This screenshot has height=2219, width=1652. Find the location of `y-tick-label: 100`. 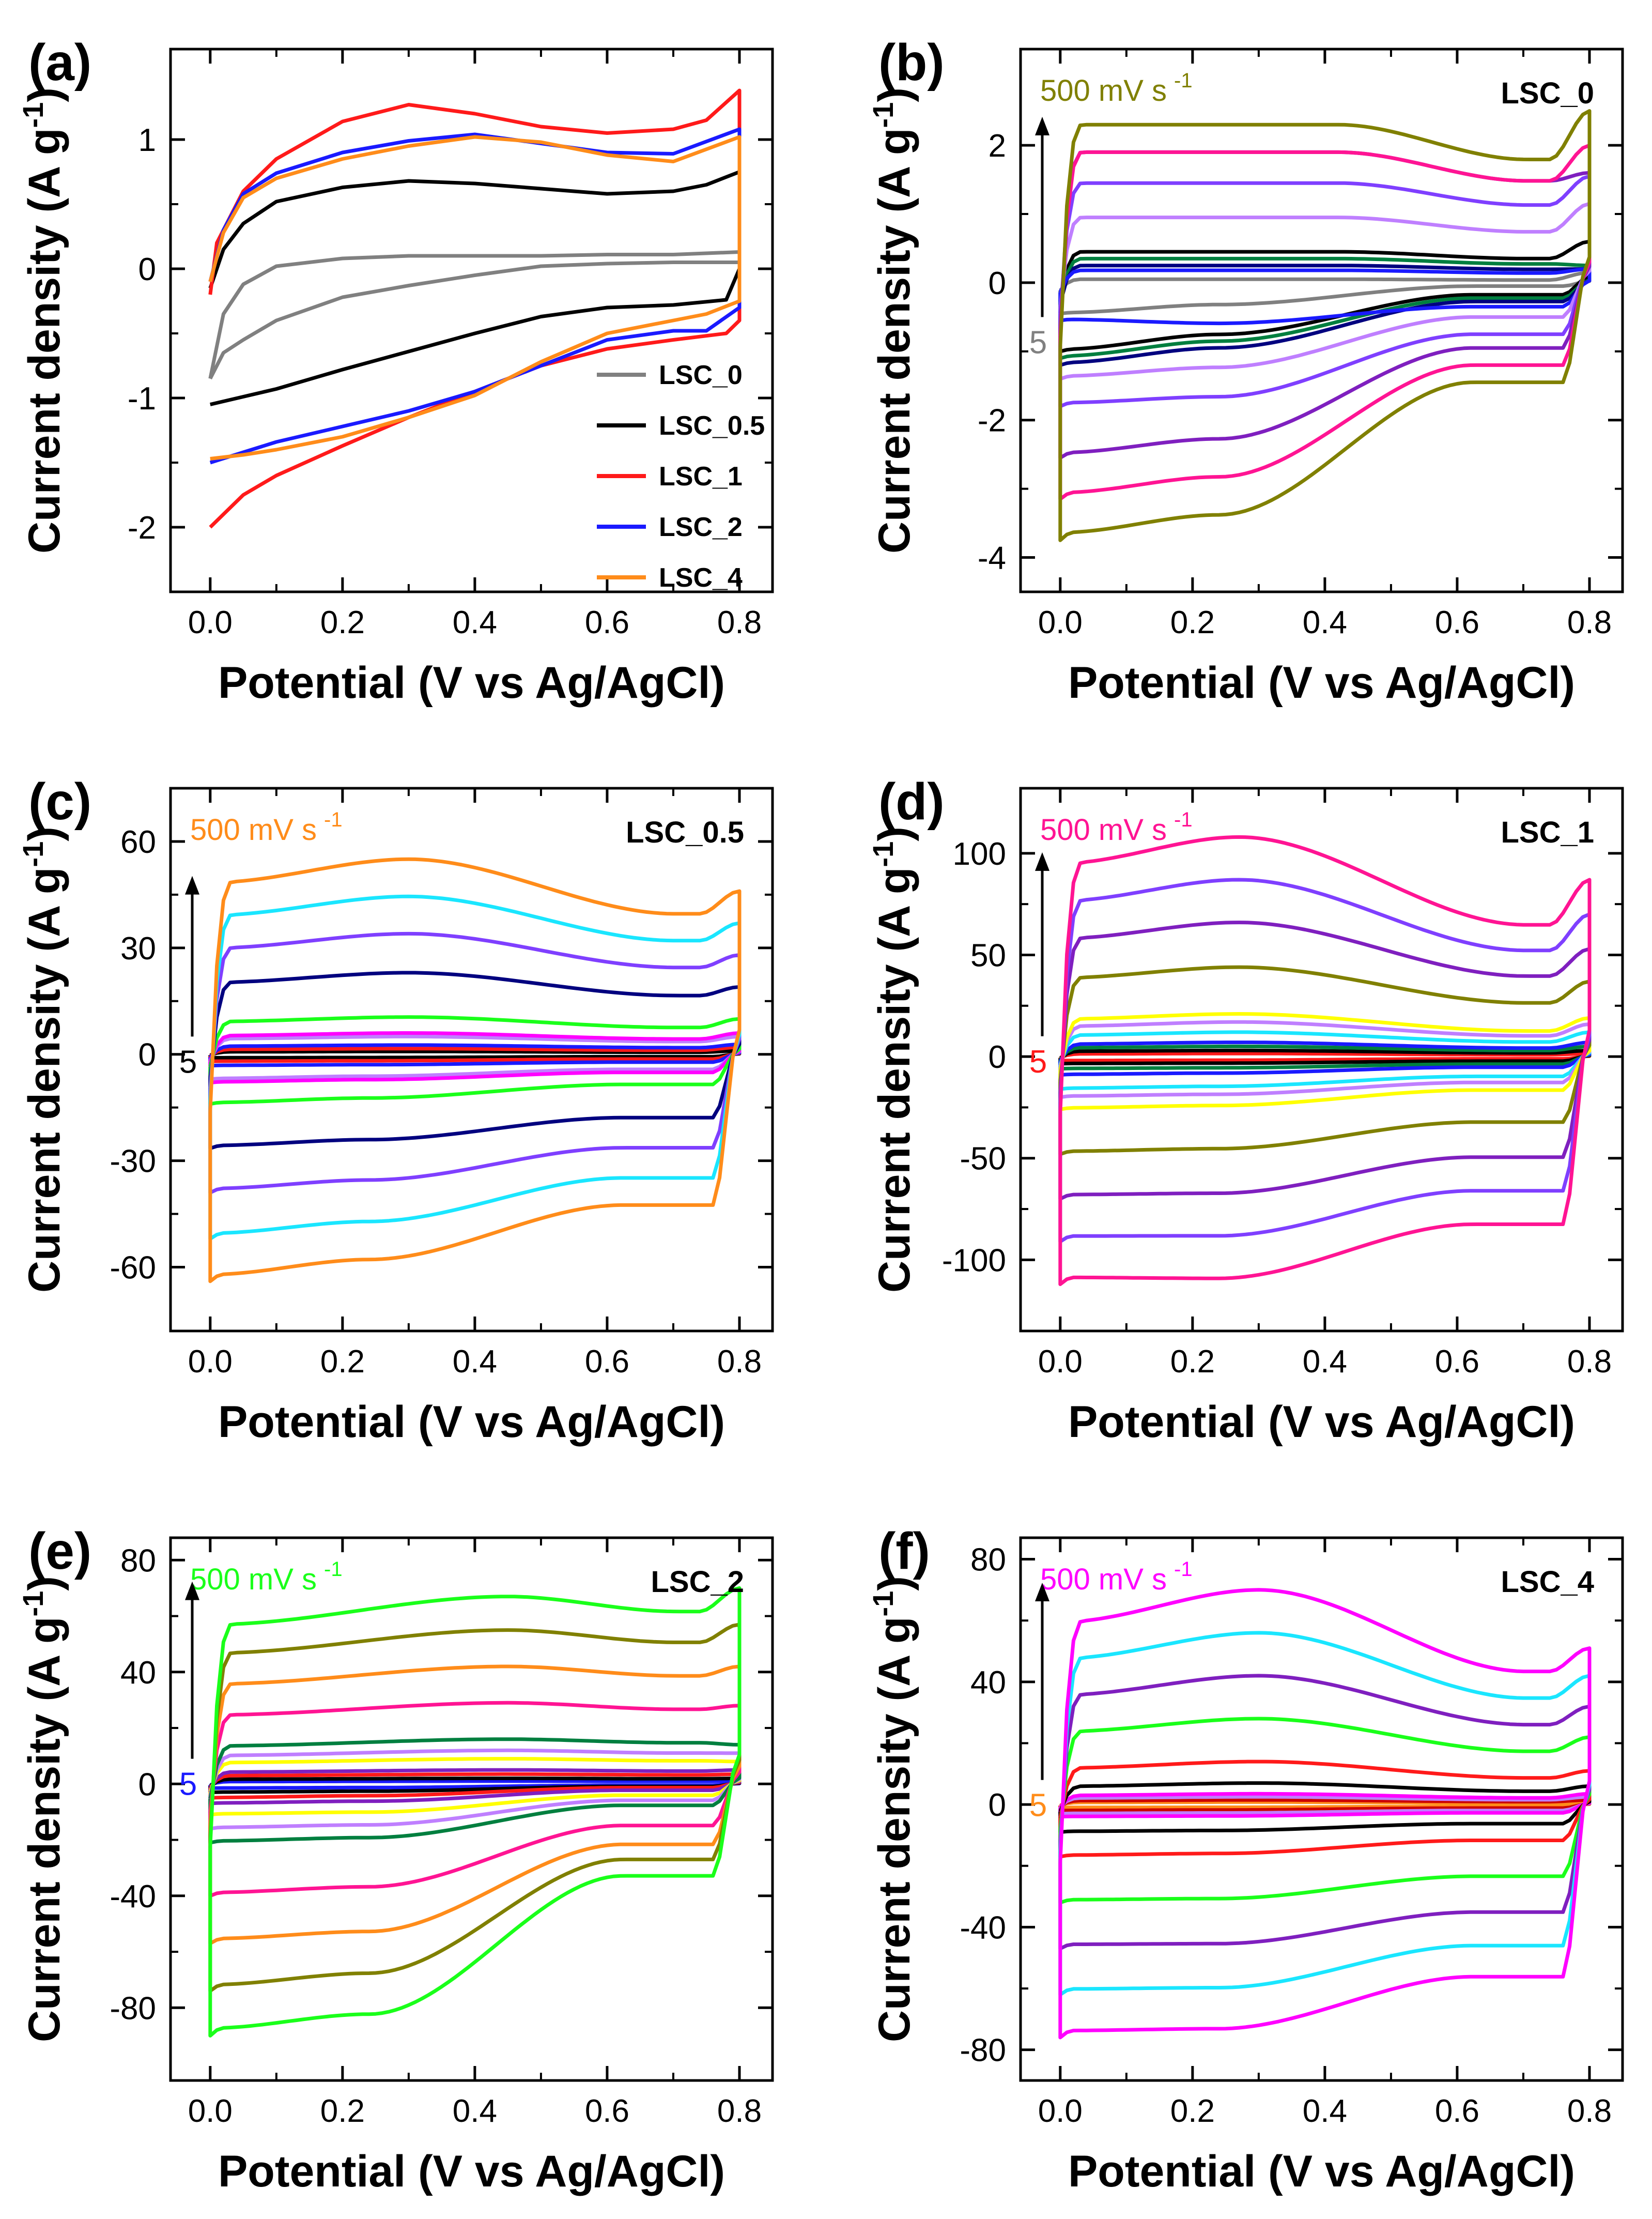

y-tick-label: 100 is located at coordinates (980, 854).